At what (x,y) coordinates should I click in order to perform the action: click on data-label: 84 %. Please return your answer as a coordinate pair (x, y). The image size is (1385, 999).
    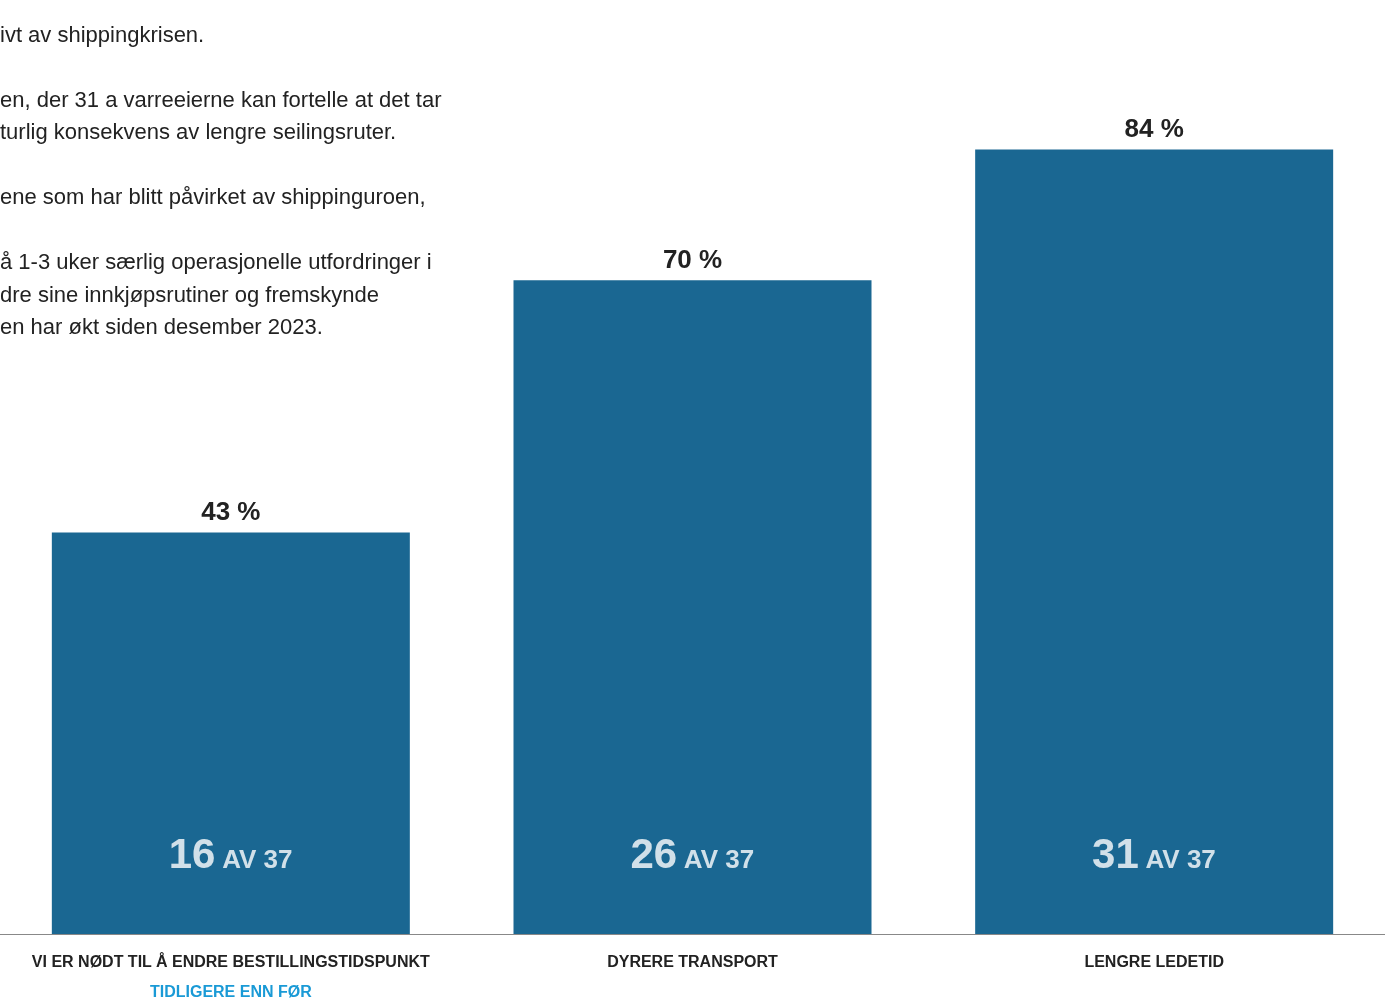
    Looking at the image, I should click on (1154, 128).